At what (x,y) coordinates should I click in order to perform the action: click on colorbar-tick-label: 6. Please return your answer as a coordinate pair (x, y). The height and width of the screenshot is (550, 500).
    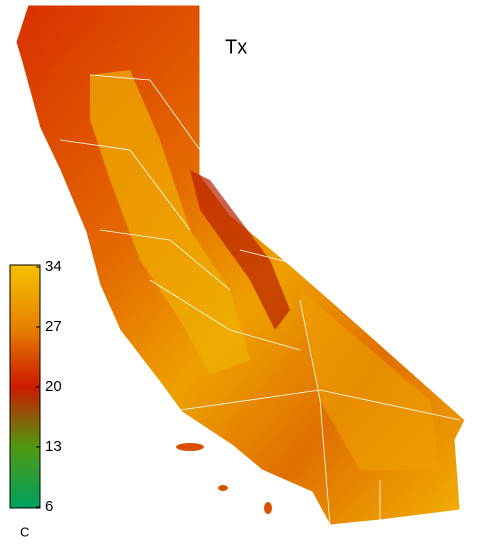
    Looking at the image, I should click on (49, 506).